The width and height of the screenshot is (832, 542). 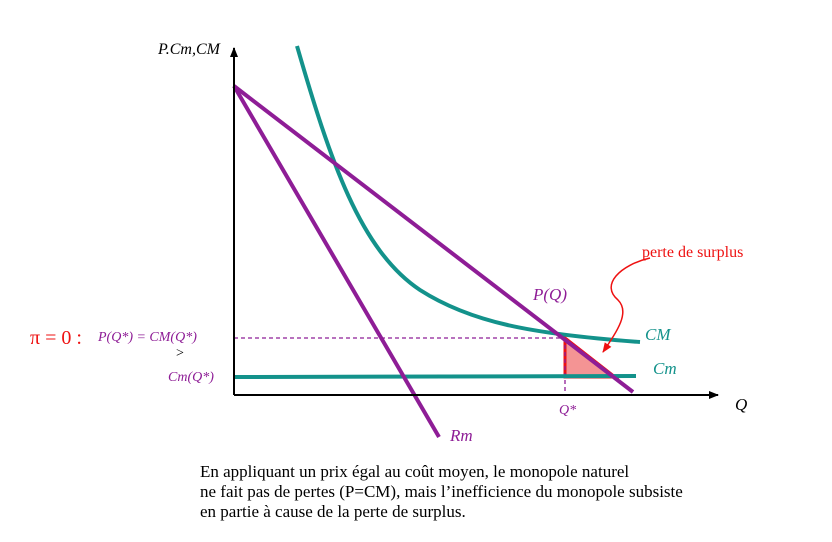 What do you see at coordinates (567, 410) in the screenshot?
I see `q-star-label: Q*` at bounding box center [567, 410].